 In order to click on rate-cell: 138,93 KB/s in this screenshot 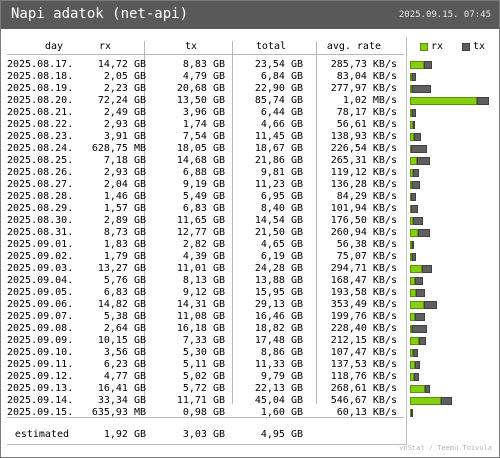, I will do `click(363, 136)`.